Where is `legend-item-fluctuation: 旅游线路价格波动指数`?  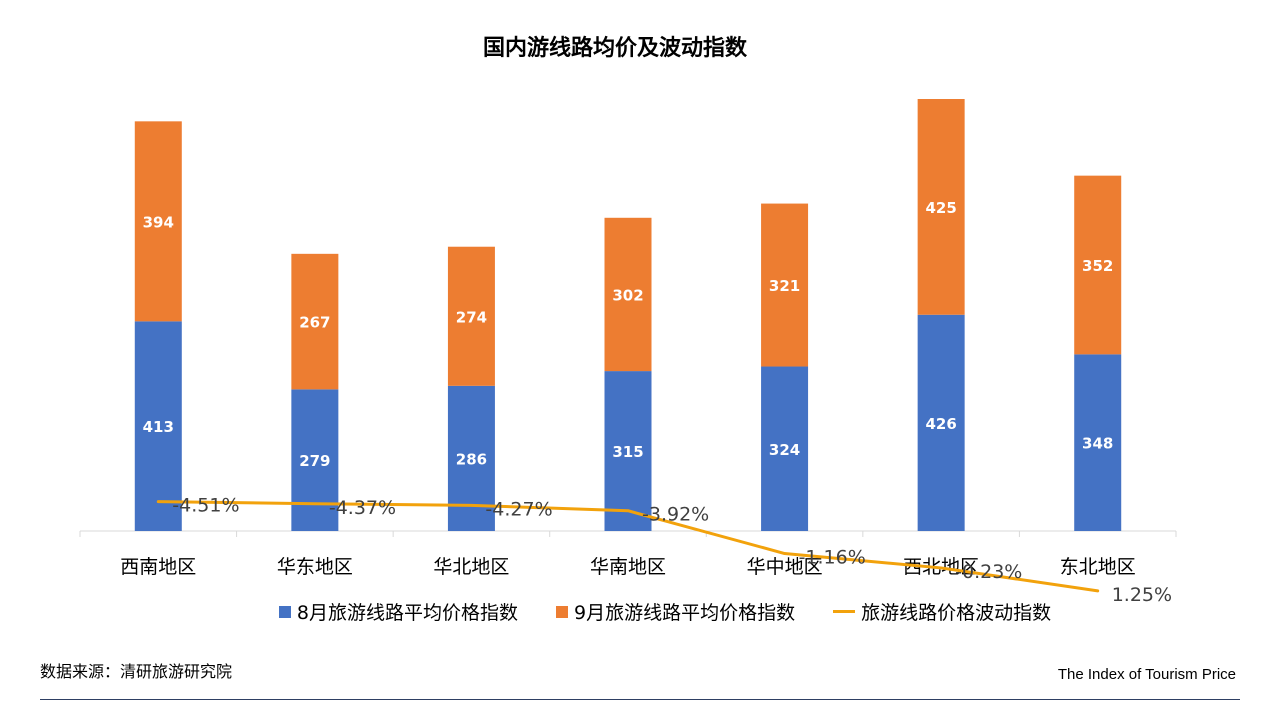
legend-item-fluctuation: 旅游线路价格波动指数 is located at coordinates (942, 611).